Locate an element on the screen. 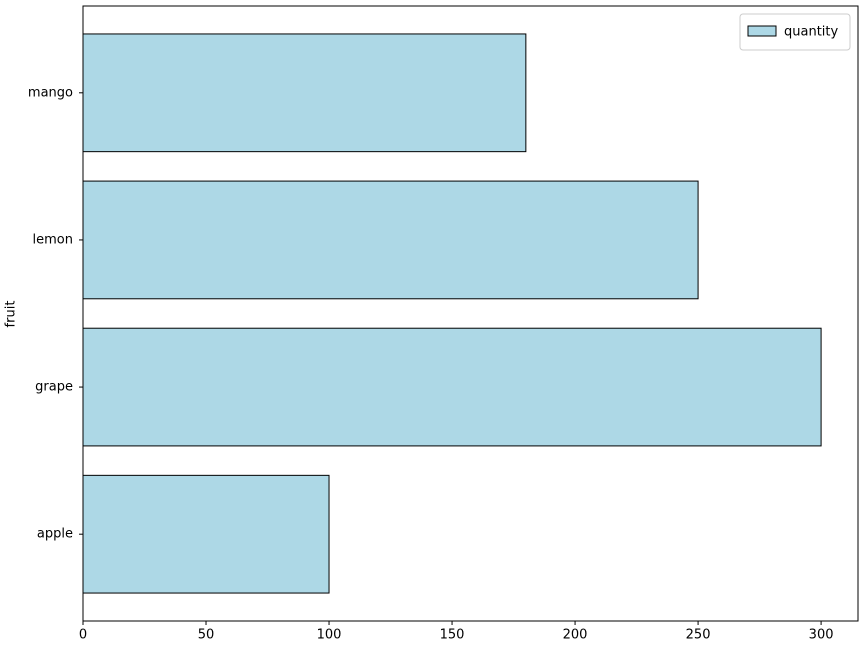 The image size is (868, 650). x-tick-label: 200 is located at coordinates (575, 635).